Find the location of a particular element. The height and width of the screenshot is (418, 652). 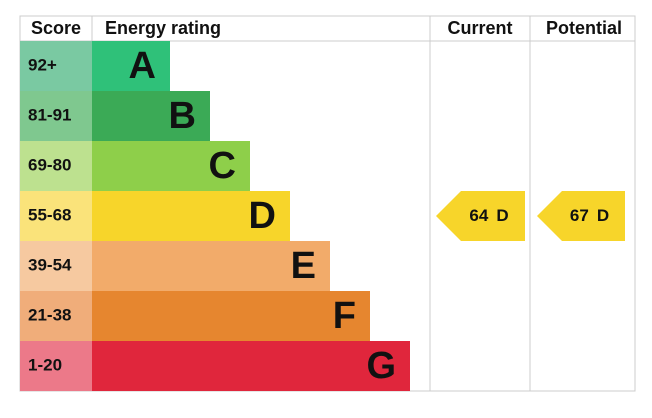

rating-letter: A is located at coordinates (142, 66).